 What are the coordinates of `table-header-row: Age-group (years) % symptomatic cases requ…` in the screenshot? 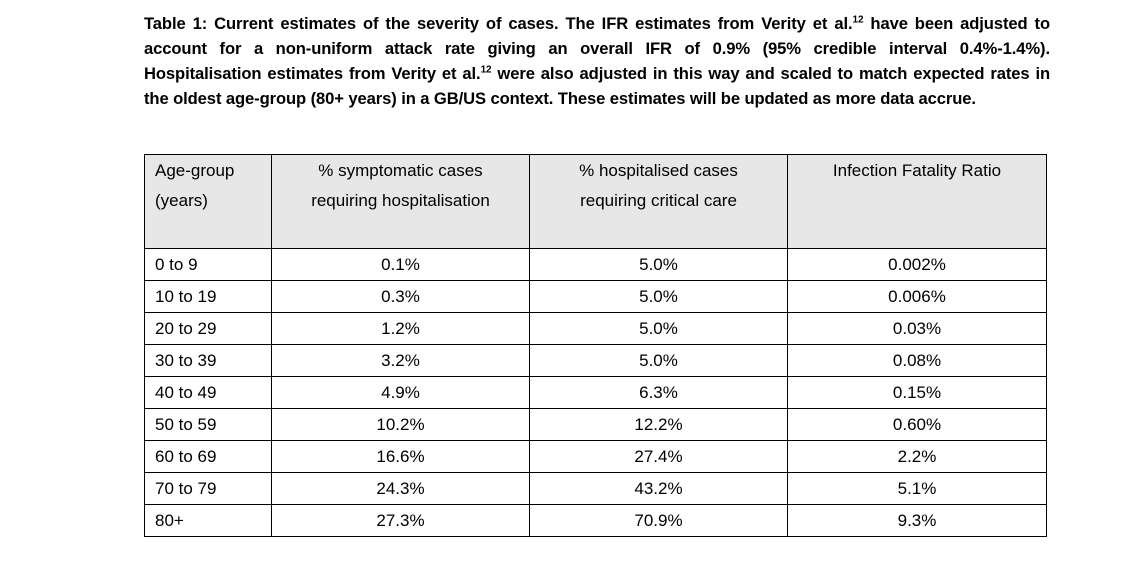 It's located at (595, 201).